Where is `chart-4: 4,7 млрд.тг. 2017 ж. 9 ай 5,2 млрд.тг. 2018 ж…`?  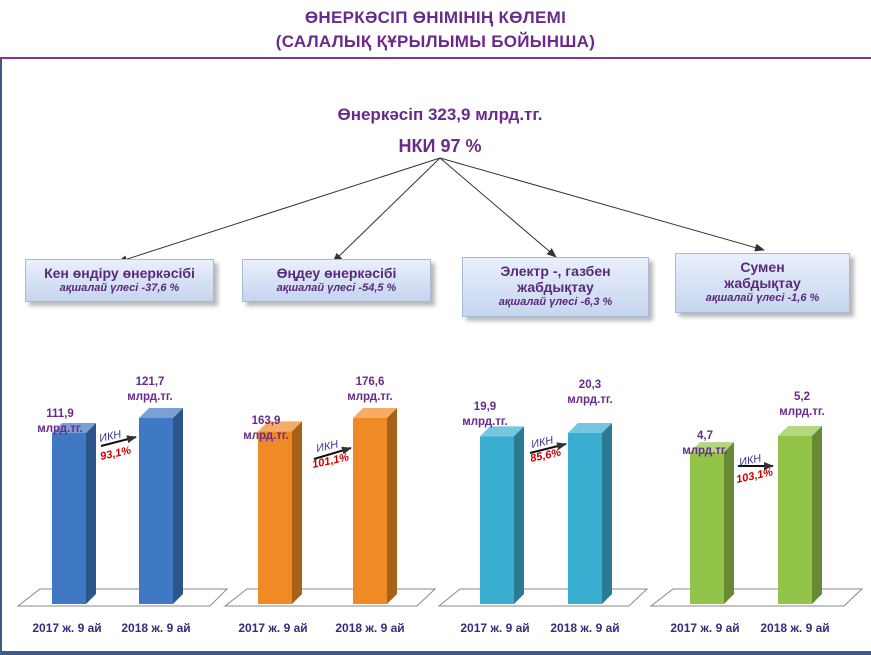 chart-4: 4,7 млрд.тг. 2017 ж. 9 ай 5,2 млрд.тг. 2018 ж… is located at coordinates (756, 513).